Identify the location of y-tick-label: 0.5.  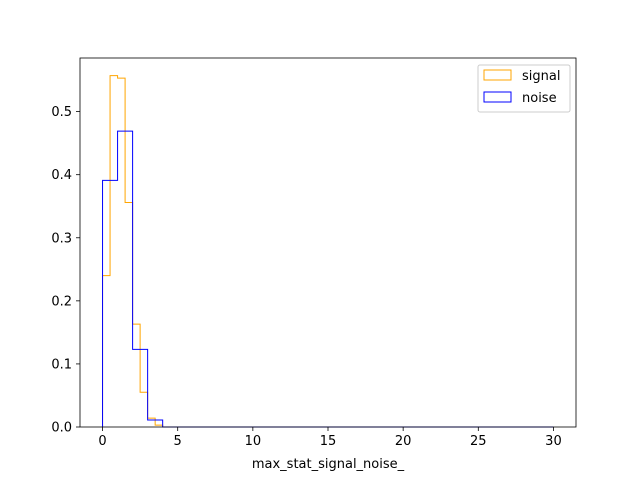
(61, 112).